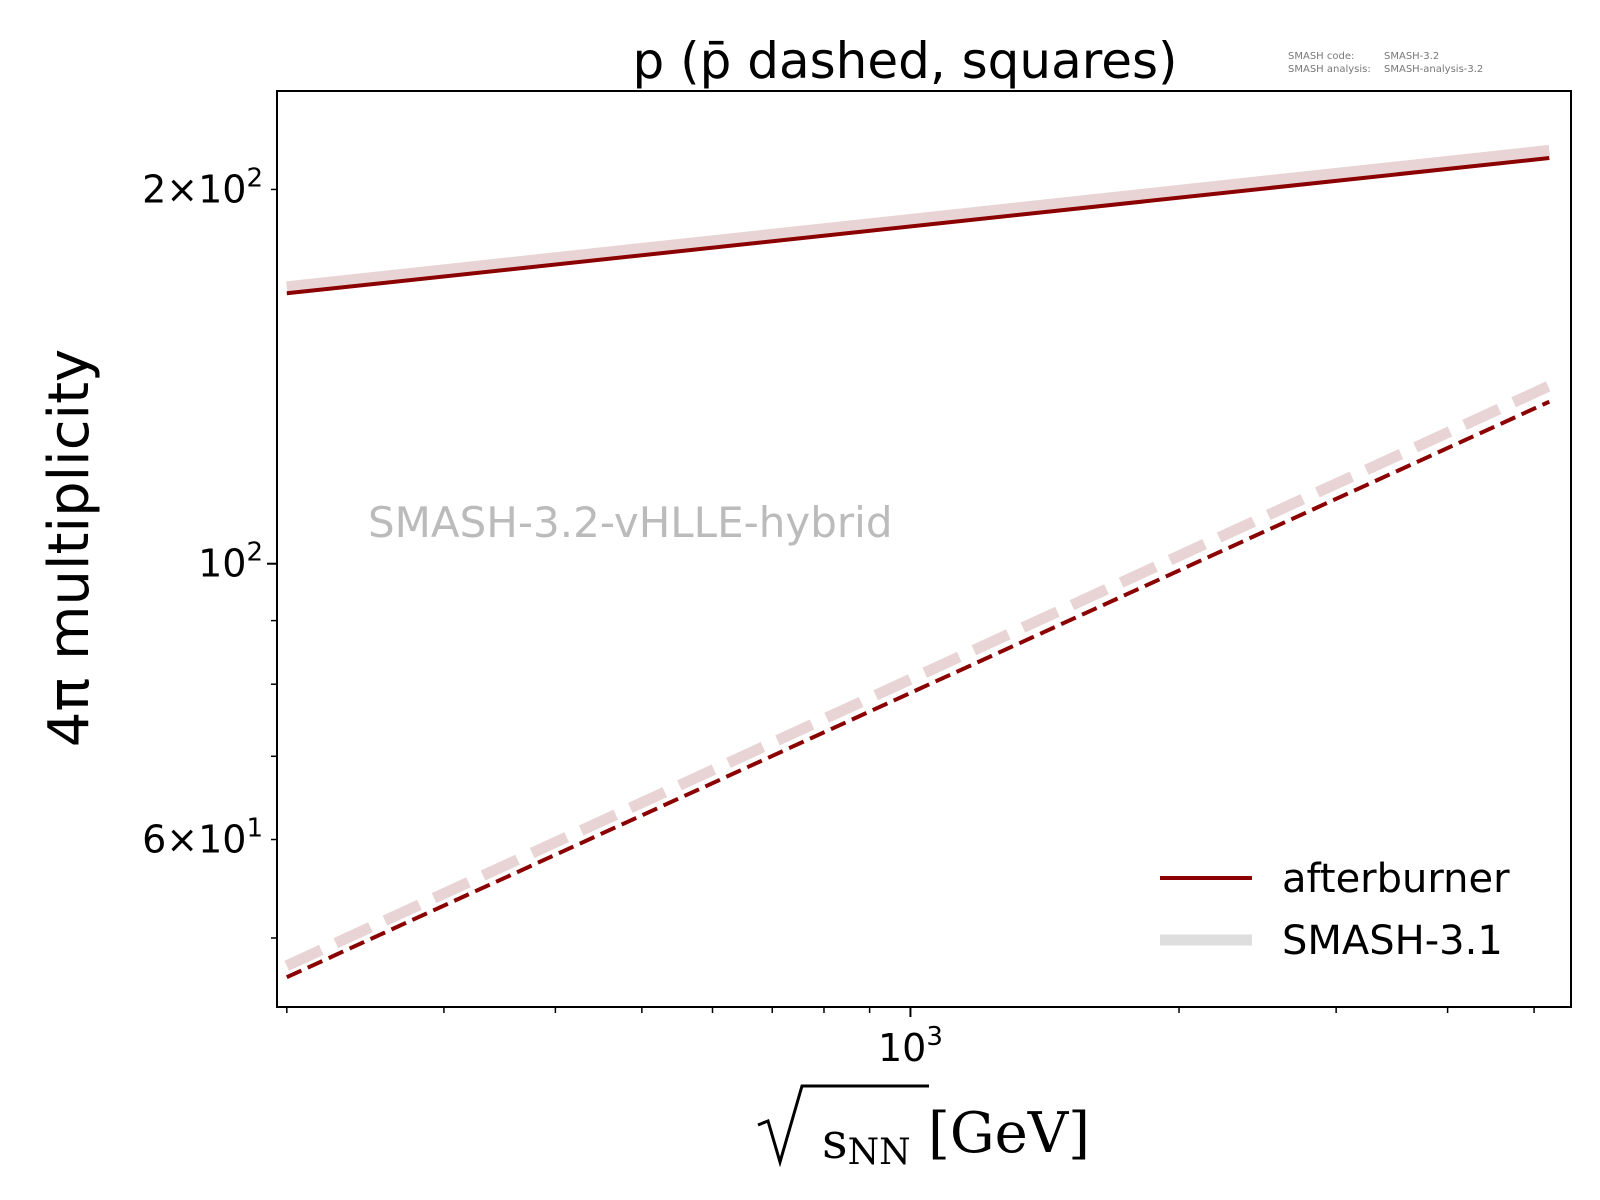  I want to click on svg-text: 4π multiplicity, so click(69, 548).